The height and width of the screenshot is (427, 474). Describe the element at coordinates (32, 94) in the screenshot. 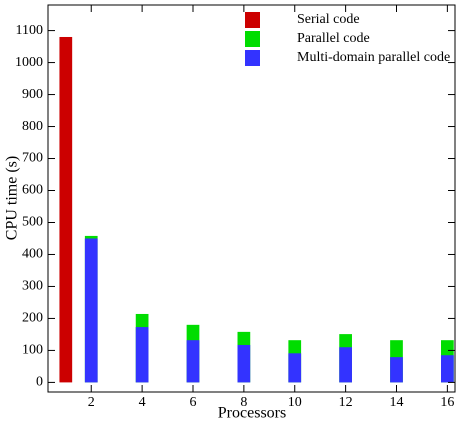

I see `y-tick-label: 900` at that location.